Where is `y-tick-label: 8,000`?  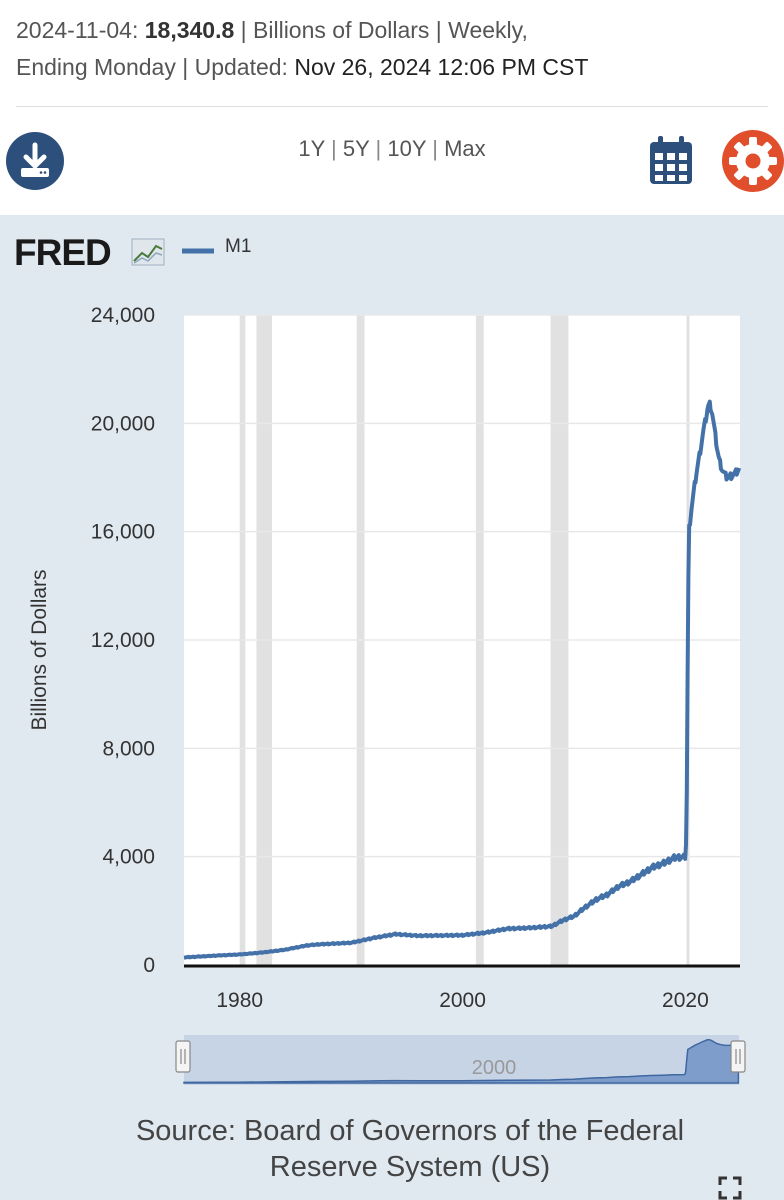 y-tick-label: 8,000 is located at coordinates (128, 748).